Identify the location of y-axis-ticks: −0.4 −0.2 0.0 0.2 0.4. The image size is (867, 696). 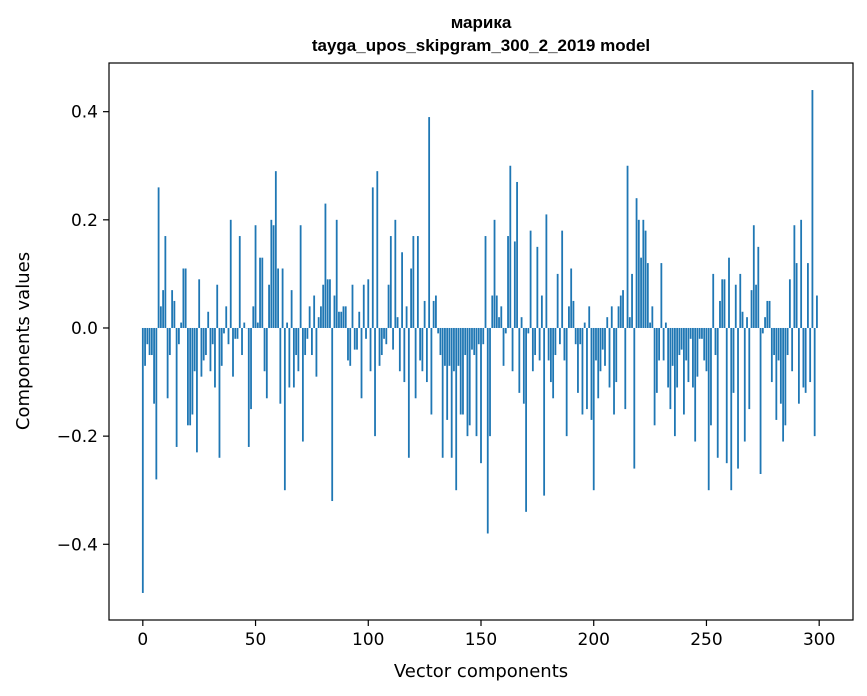
(83, 329).